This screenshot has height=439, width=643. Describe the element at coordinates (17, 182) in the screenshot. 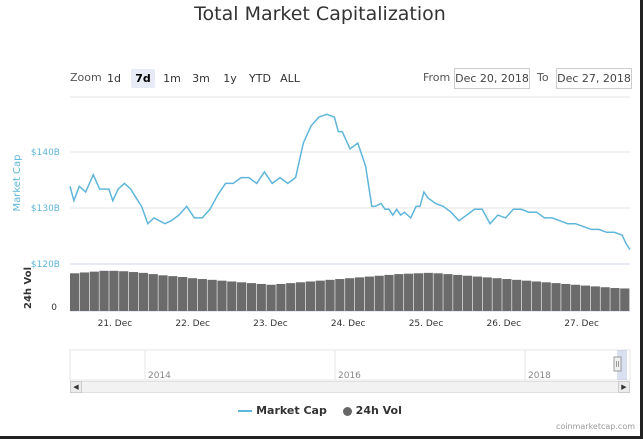

I see `y-axis-title: Market Cap` at that location.